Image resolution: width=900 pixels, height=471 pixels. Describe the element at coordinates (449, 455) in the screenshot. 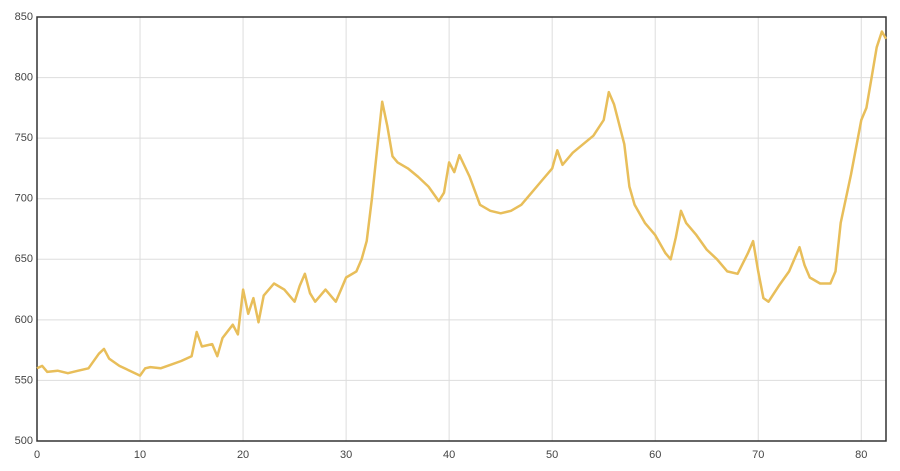

I see `x-tick-label: 40` at that location.